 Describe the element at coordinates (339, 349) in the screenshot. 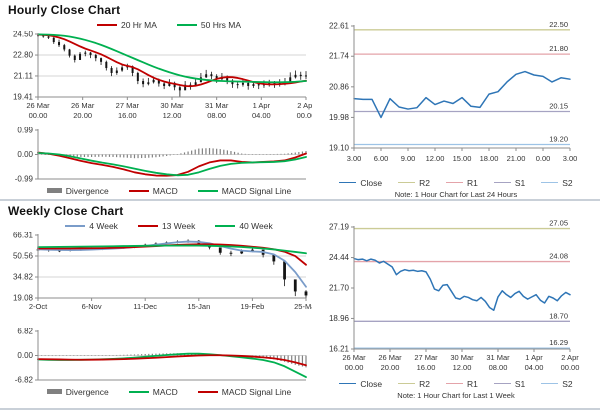

I see `svg-text: 16.21` at that location.